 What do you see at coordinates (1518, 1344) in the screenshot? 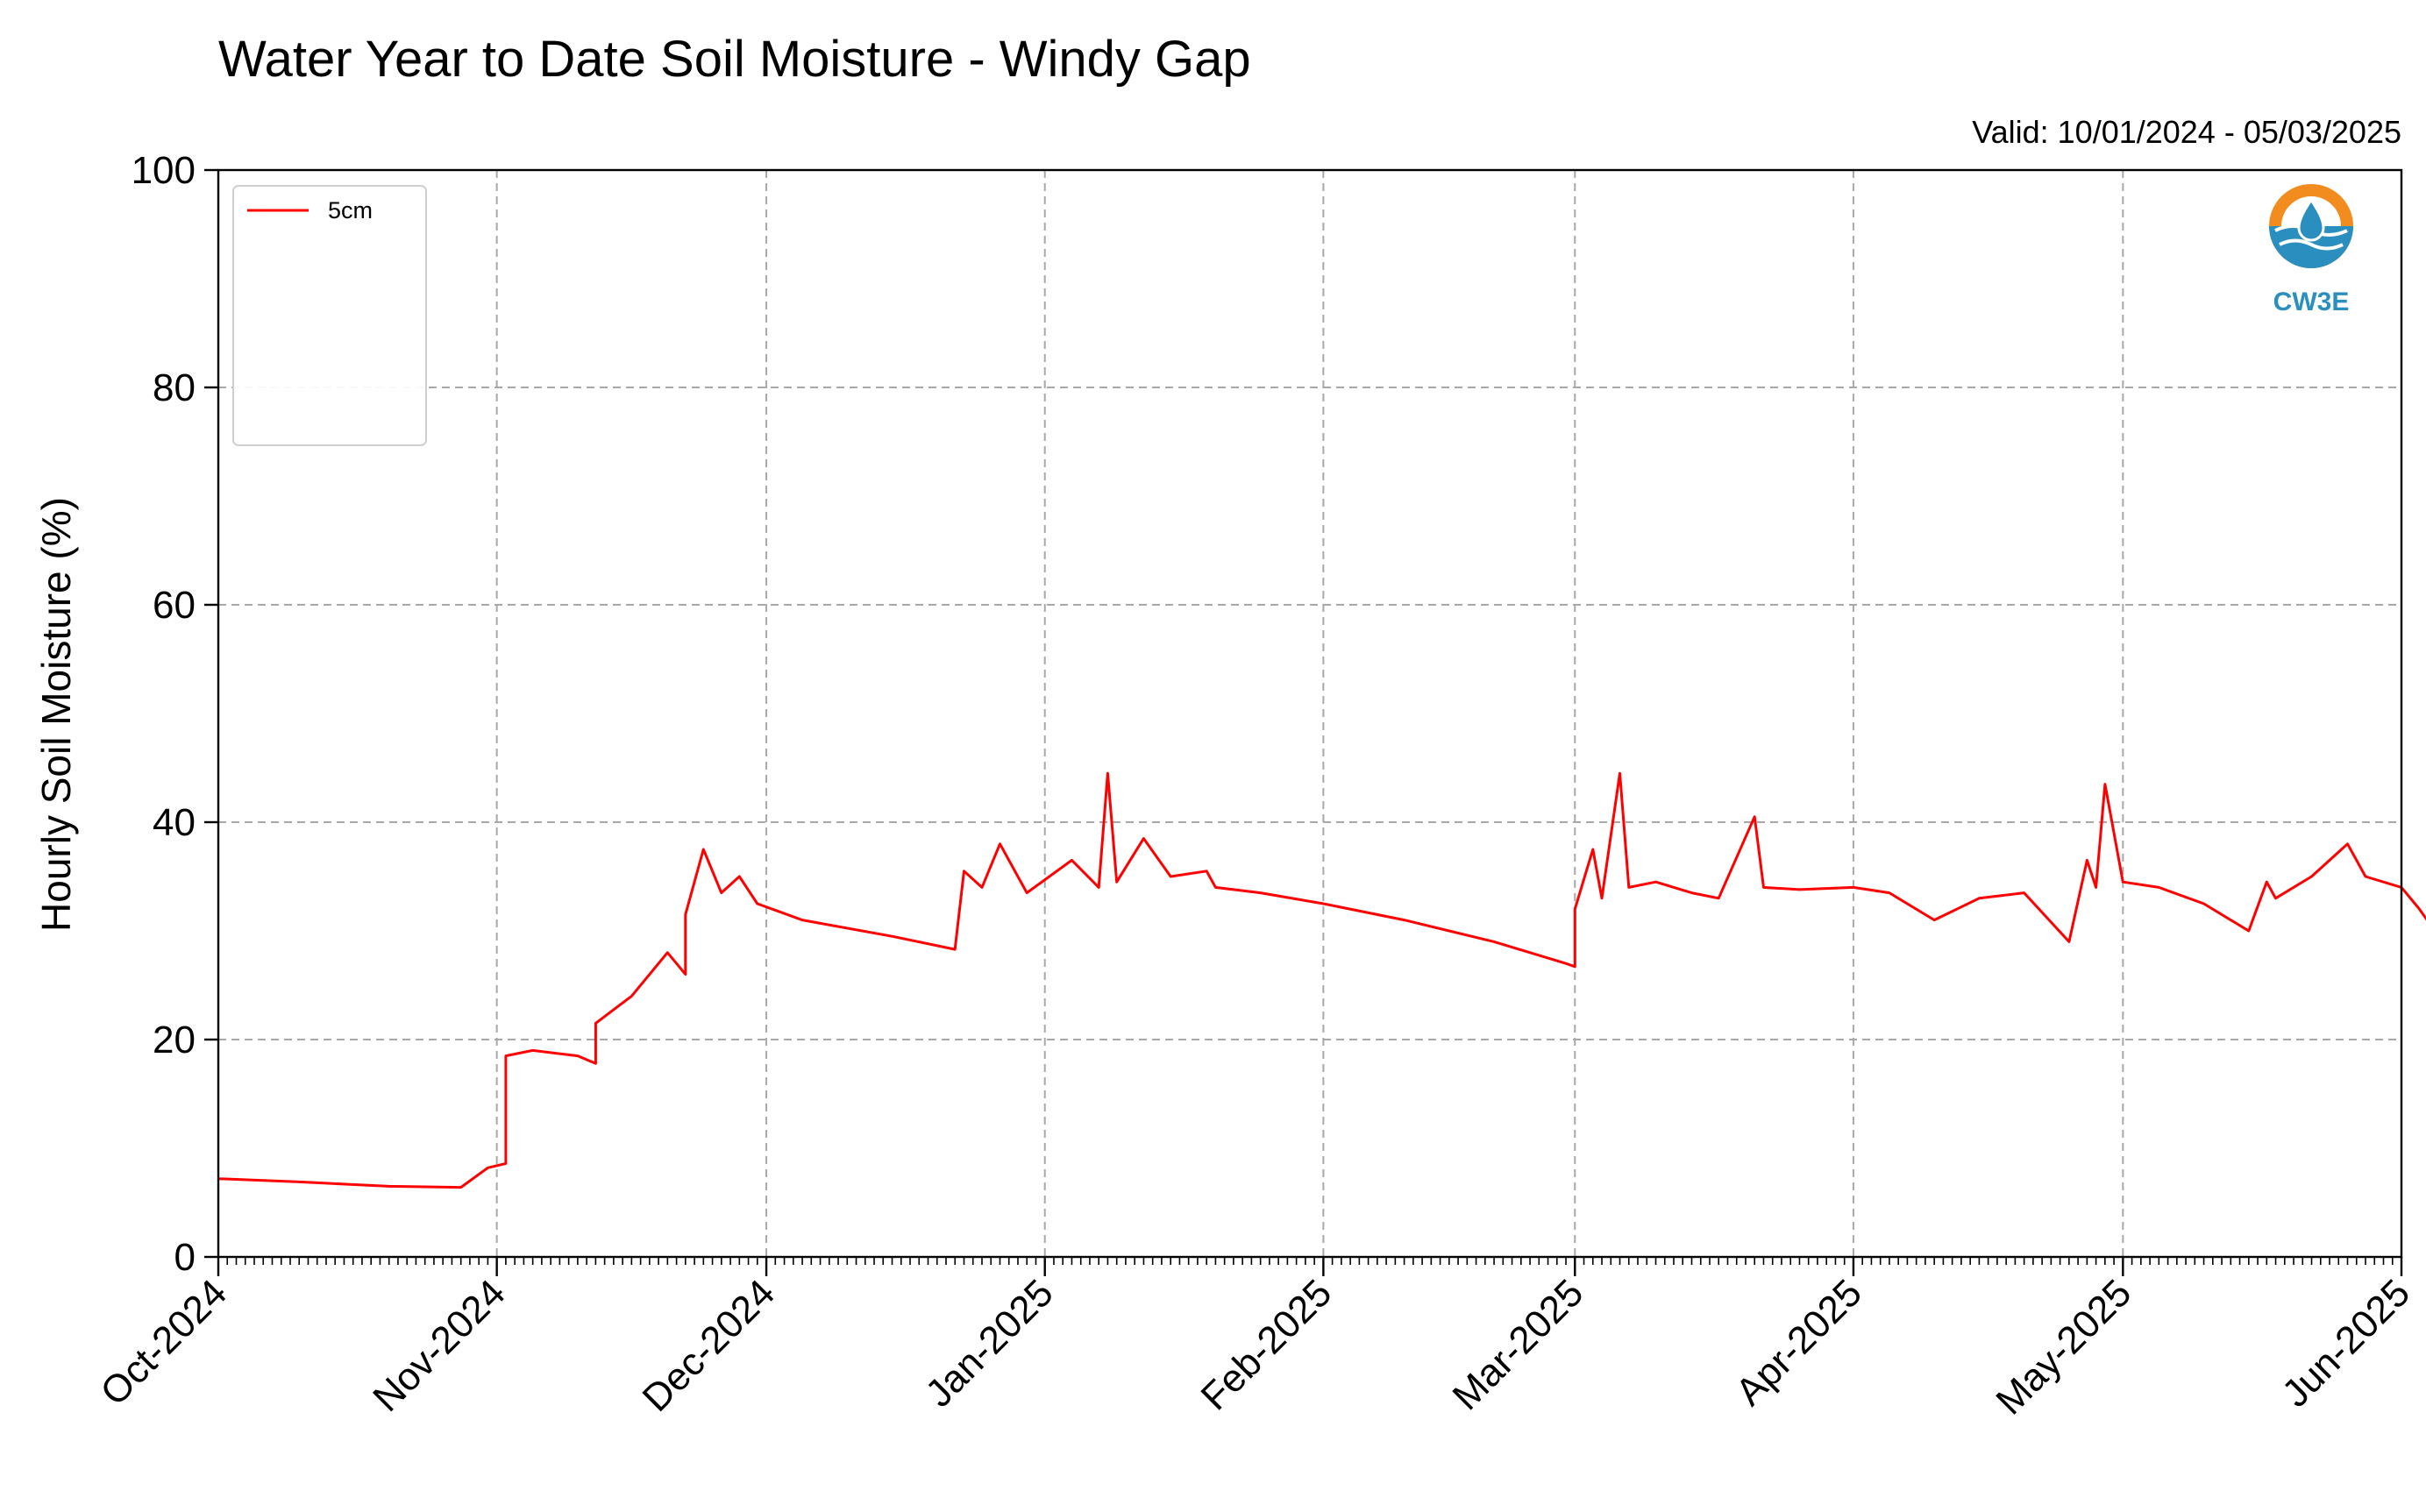
I see `x-tick-label: Mar-2025` at bounding box center [1518, 1344].